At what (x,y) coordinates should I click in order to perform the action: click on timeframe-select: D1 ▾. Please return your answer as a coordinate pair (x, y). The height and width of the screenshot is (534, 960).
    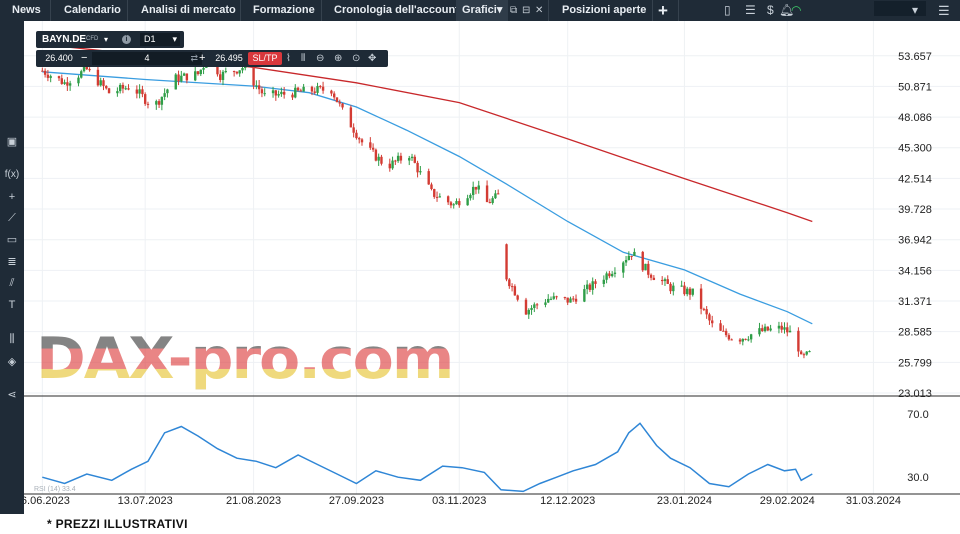
    Looking at the image, I should click on (160, 39).